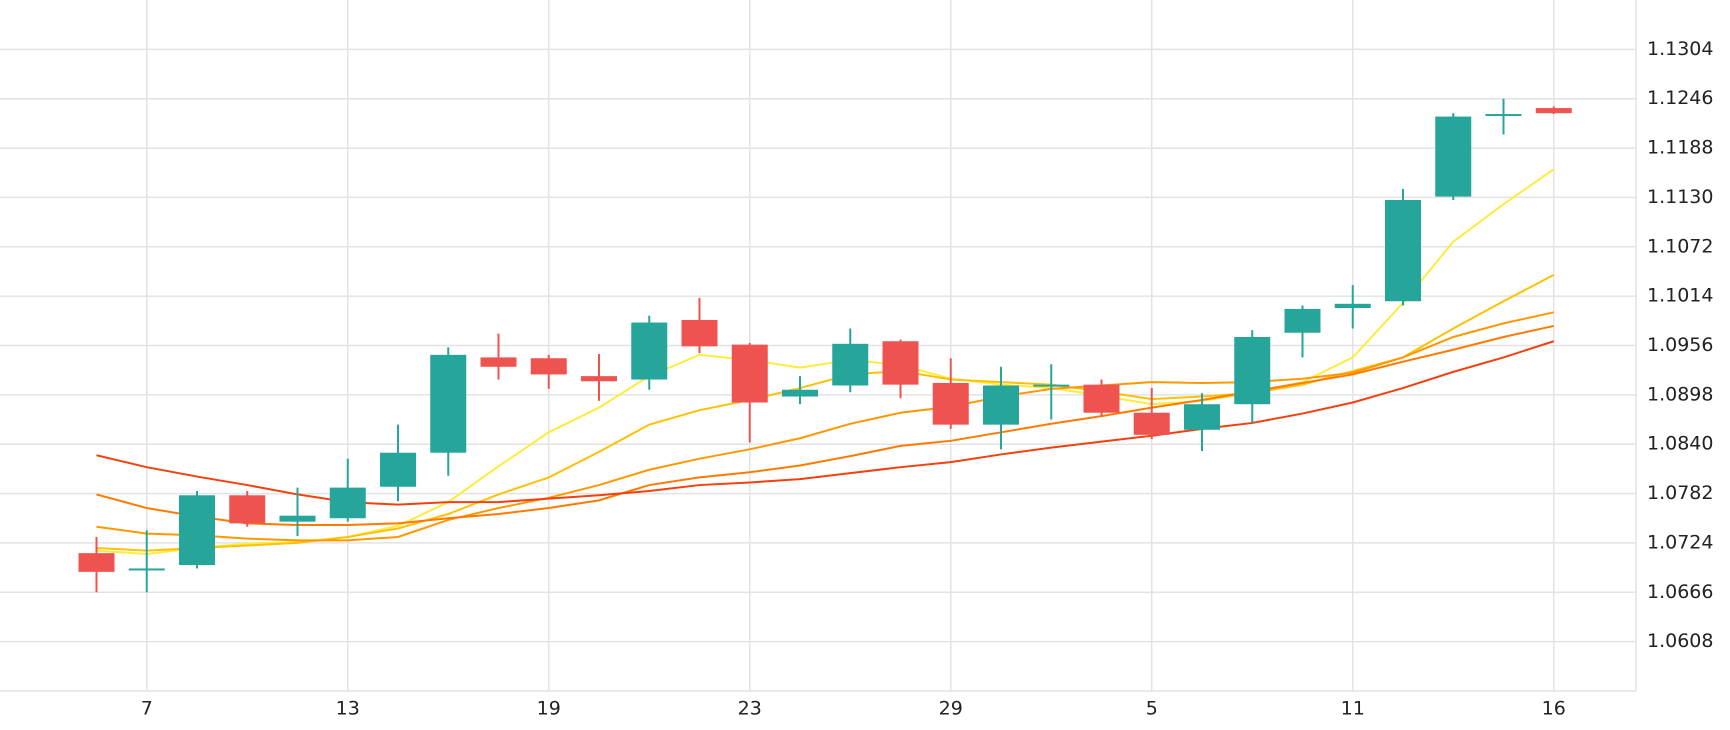 This screenshot has width=1730, height=730. Describe the element at coordinates (549, 709) in the screenshot. I see `x-tick-label: 19` at that location.